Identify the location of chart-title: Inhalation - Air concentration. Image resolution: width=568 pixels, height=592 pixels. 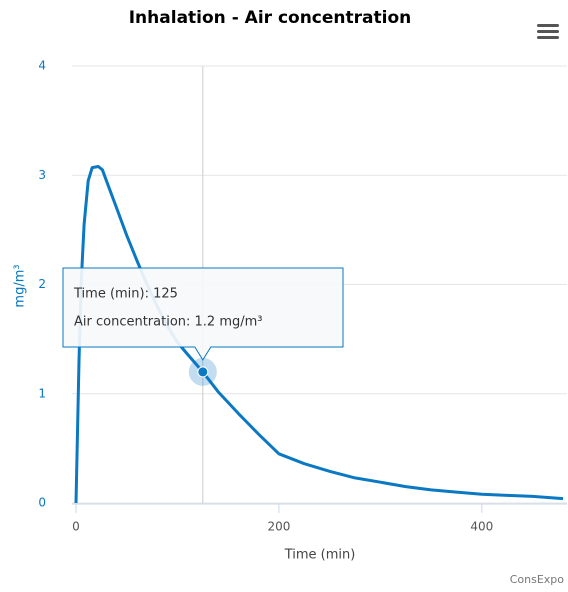
(270, 18).